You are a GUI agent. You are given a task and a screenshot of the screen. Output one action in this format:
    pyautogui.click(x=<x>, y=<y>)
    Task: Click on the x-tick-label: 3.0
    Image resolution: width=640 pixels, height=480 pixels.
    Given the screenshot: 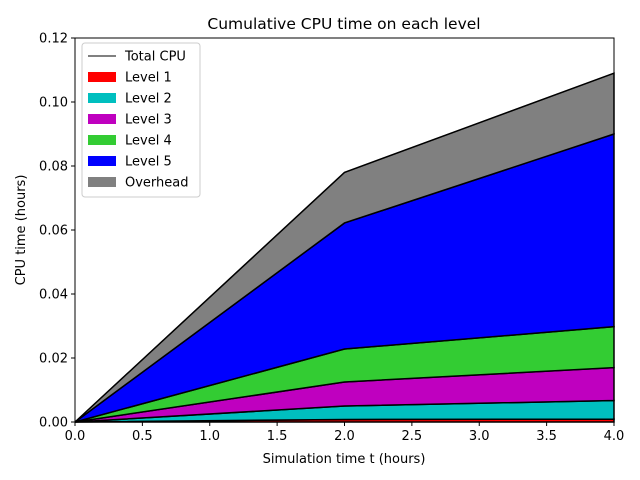 What is the action you would take?
    pyautogui.click(x=479, y=436)
    